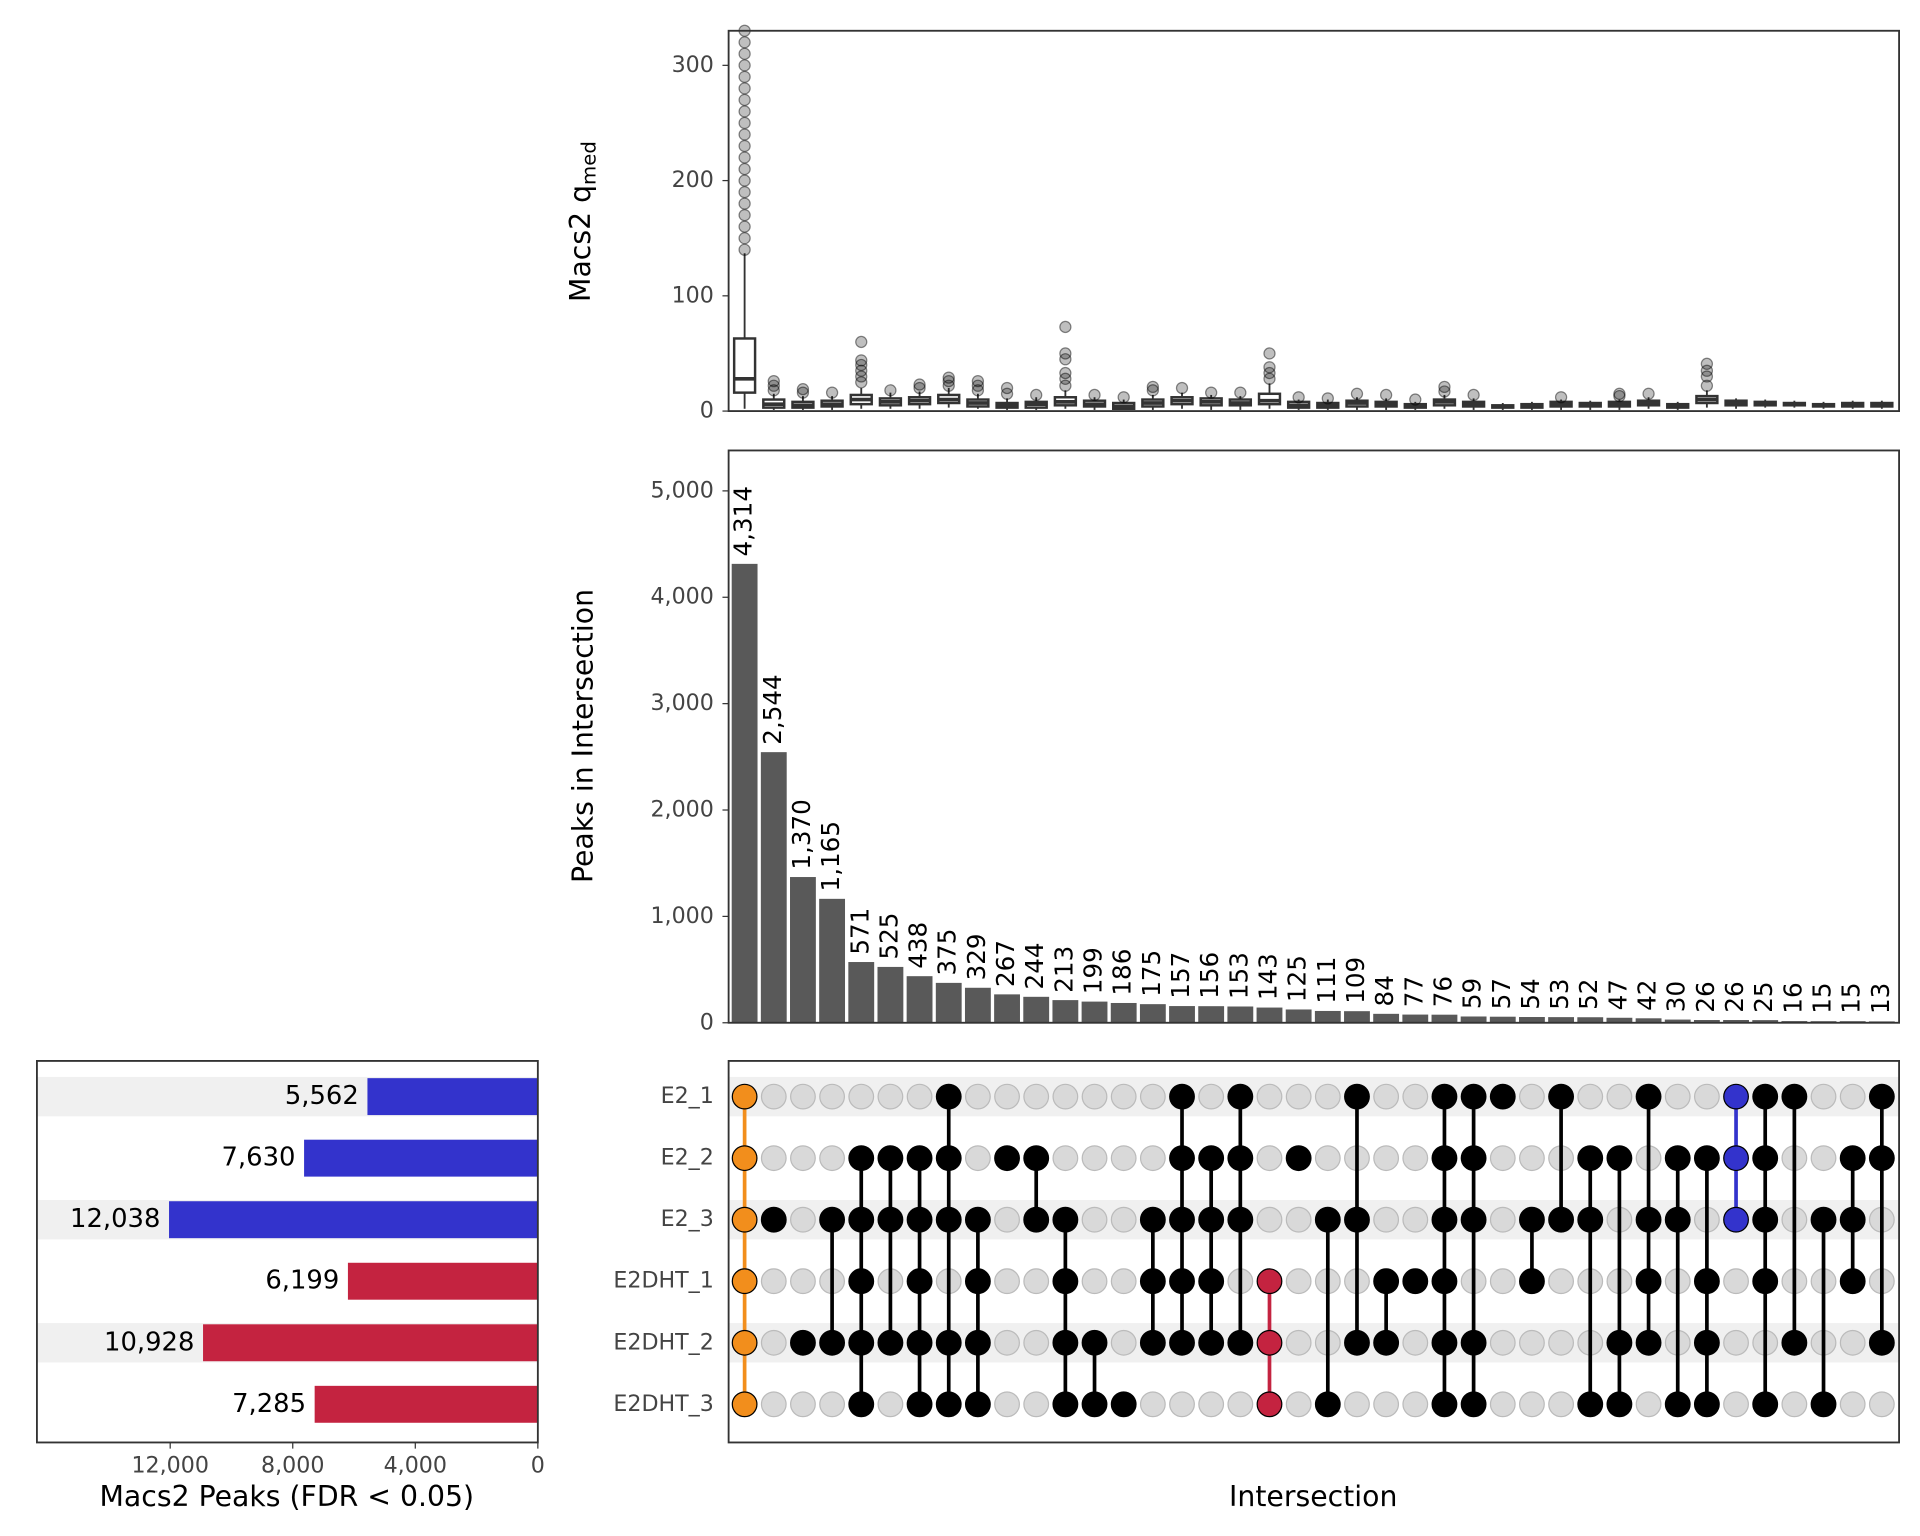  What do you see at coordinates (663, 1404) in the screenshot?
I see `set-label: E2DHT_3` at bounding box center [663, 1404].